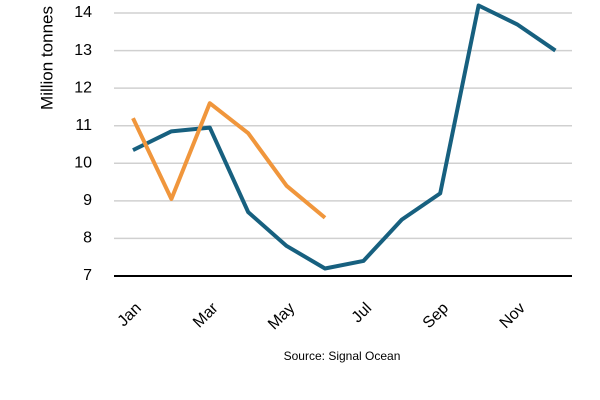  What do you see at coordinates (83, 163) in the screenshot?
I see `y-tick-label: 10` at bounding box center [83, 163].